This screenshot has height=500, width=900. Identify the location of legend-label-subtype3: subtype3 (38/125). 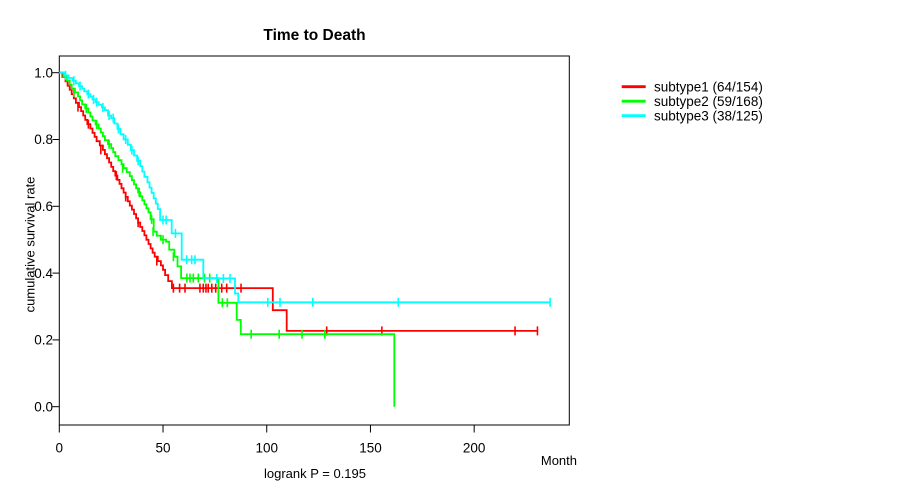
(708, 116).